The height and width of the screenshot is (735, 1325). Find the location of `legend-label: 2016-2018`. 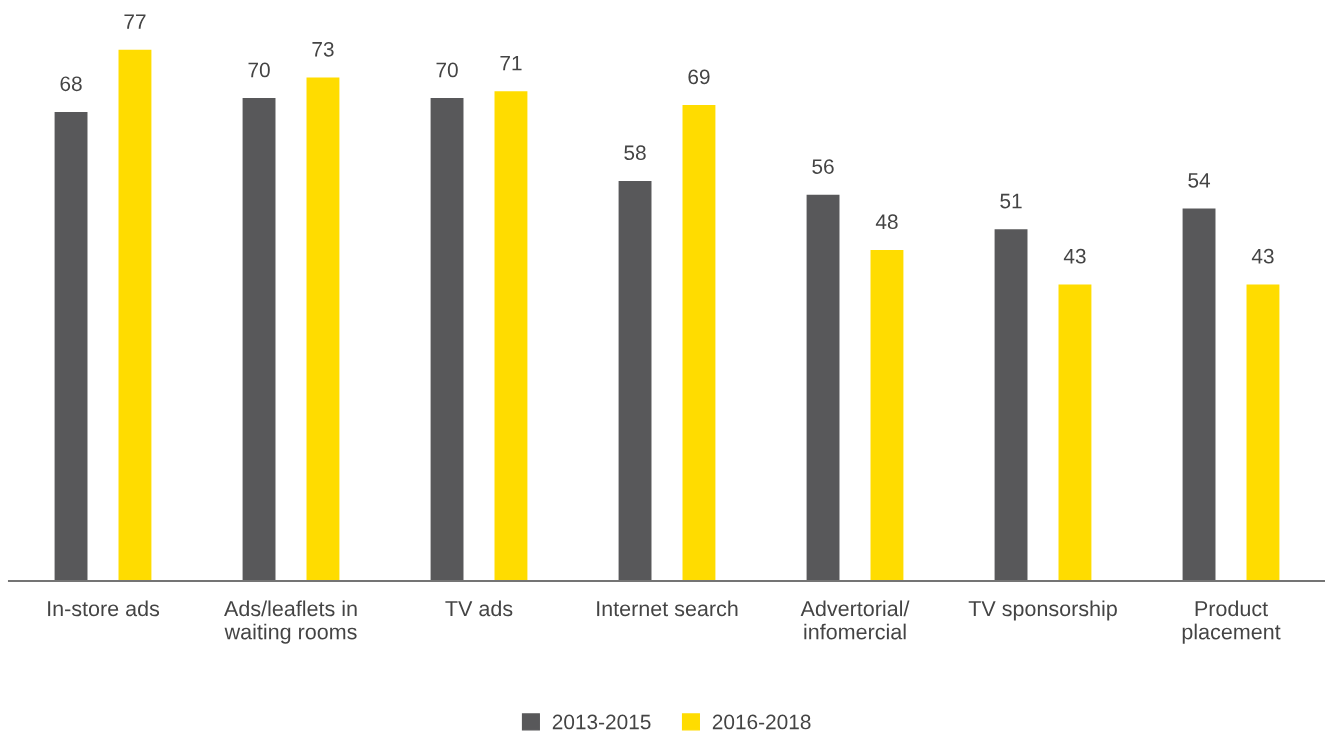

legend-label: 2016-2018 is located at coordinates (761, 722).